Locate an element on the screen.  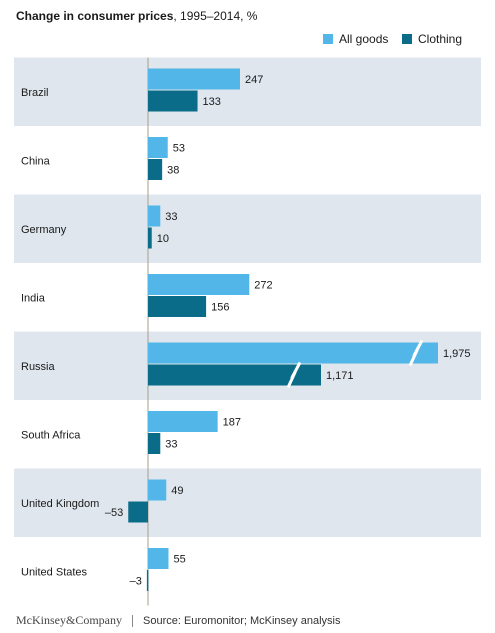
bar-all-goods-south-africa is located at coordinates (183, 421).